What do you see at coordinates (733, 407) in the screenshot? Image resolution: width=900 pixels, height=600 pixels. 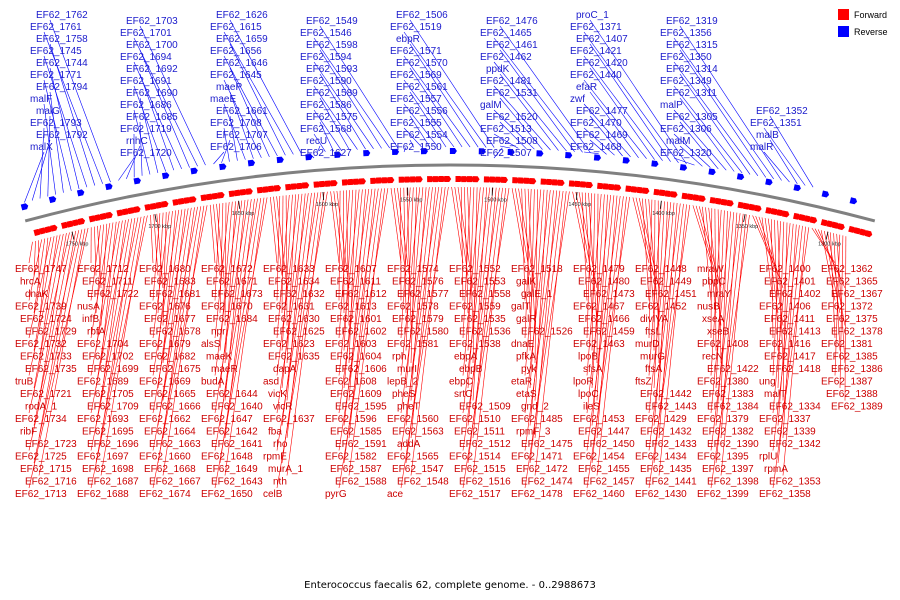 I see `forward-gene-label: EF62_1384` at bounding box center [733, 407].